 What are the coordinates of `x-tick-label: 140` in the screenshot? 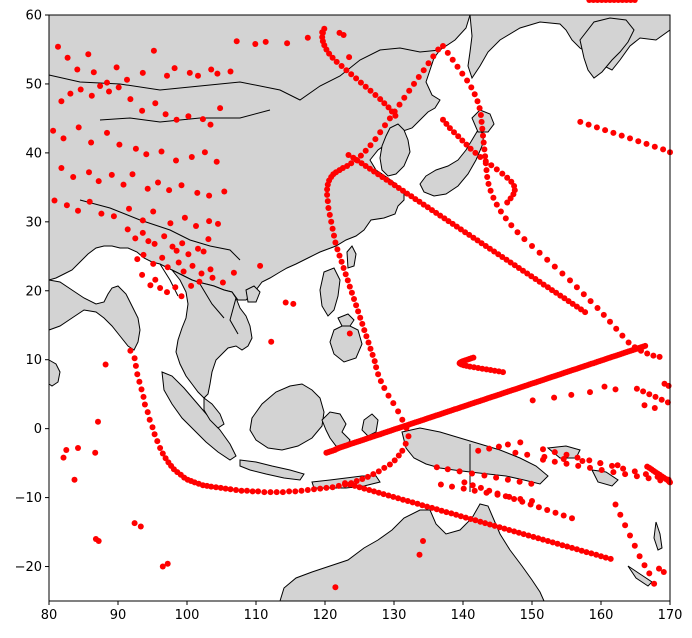 It's located at (463, 615).